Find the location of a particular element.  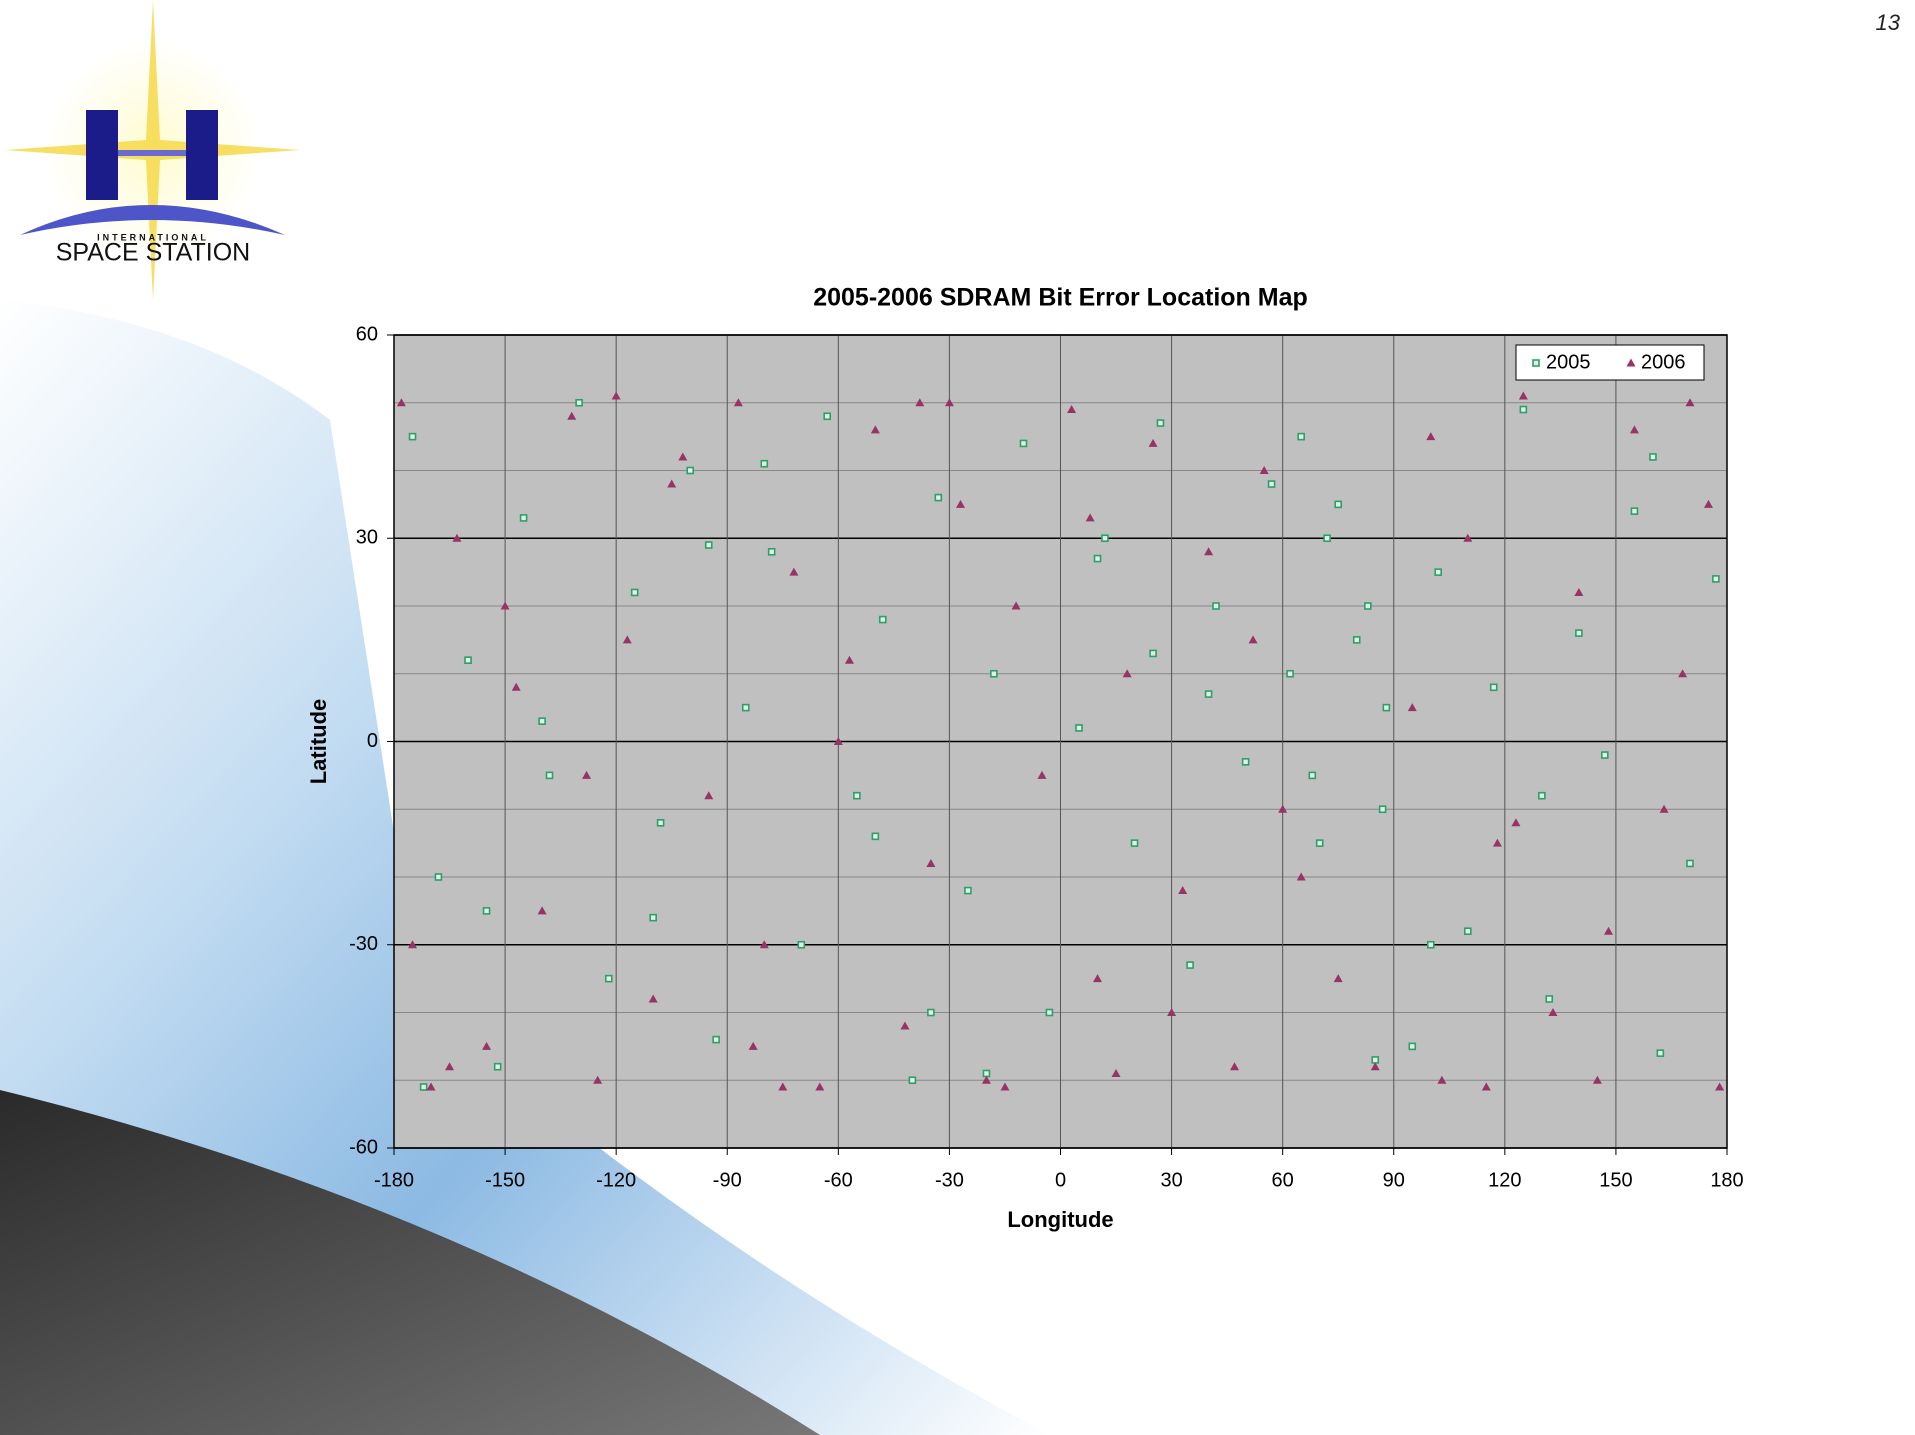

x-axis-label: Longitude is located at coordinates (1060, 1219).